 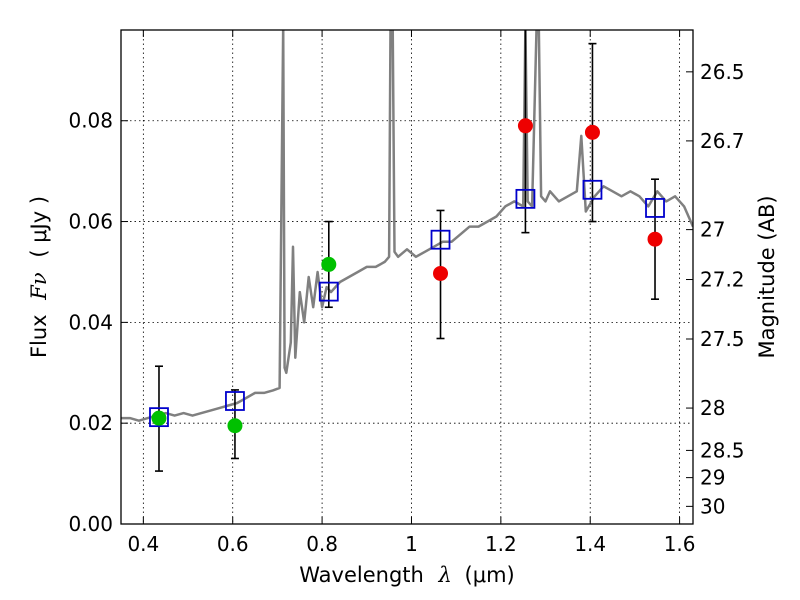 What do you see at coordinates (90, 121) in the screenshot?
I see `y-tick-label: 0.08` at bounding box center [90, 121].